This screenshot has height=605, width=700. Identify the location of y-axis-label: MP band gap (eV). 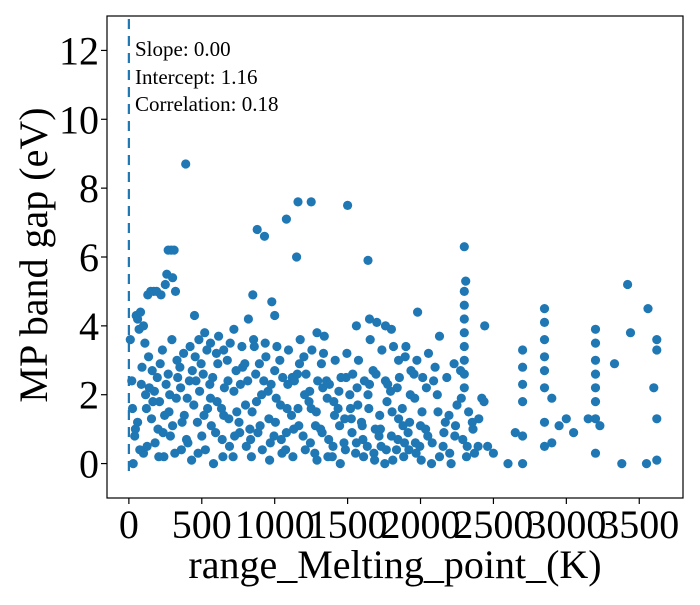
(33, 254).